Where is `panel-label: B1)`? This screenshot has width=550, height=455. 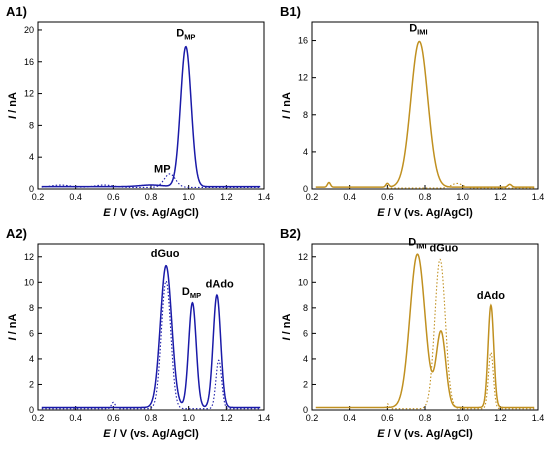
panel-label: B1) is located at coordinates (290, 11).